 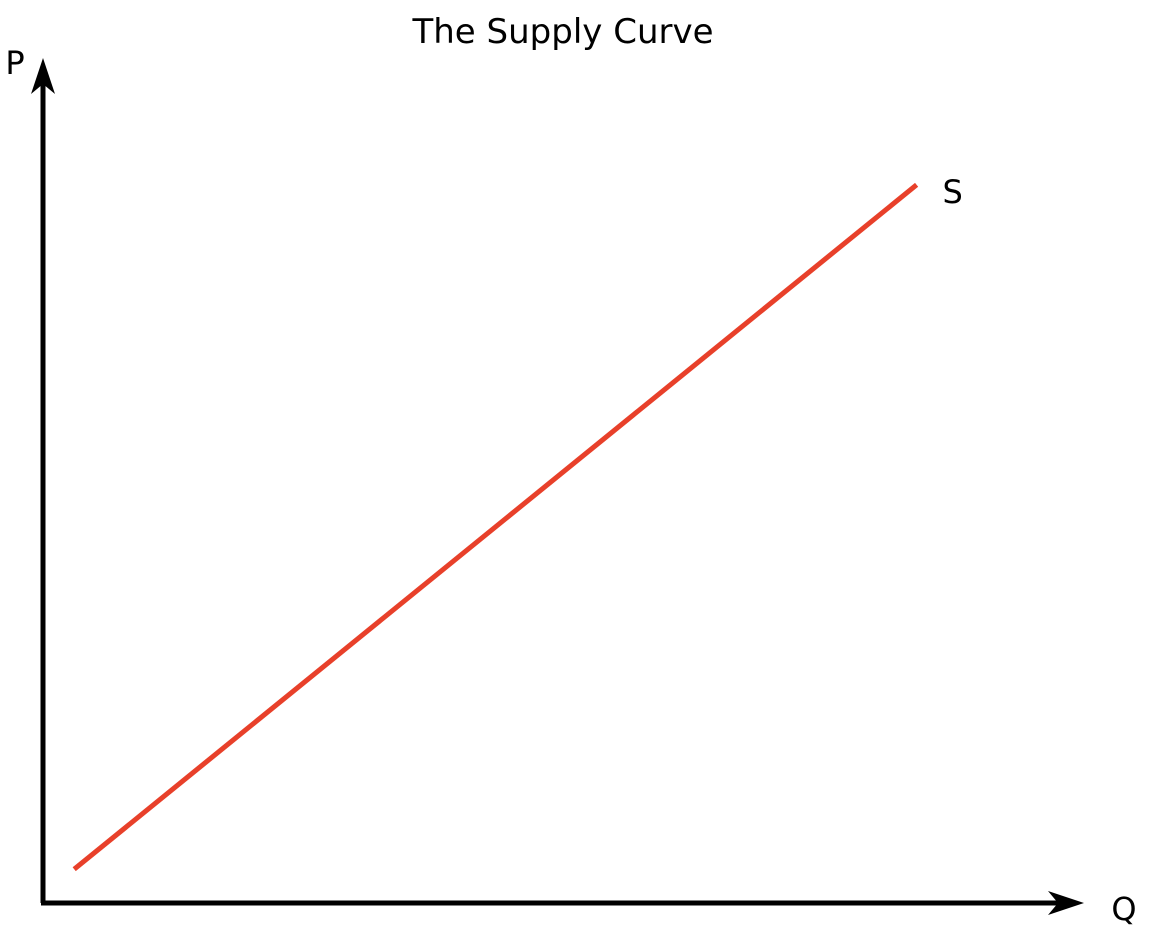 I want to click on x-axis-arrow-icon, so click(x=1066, y=903).